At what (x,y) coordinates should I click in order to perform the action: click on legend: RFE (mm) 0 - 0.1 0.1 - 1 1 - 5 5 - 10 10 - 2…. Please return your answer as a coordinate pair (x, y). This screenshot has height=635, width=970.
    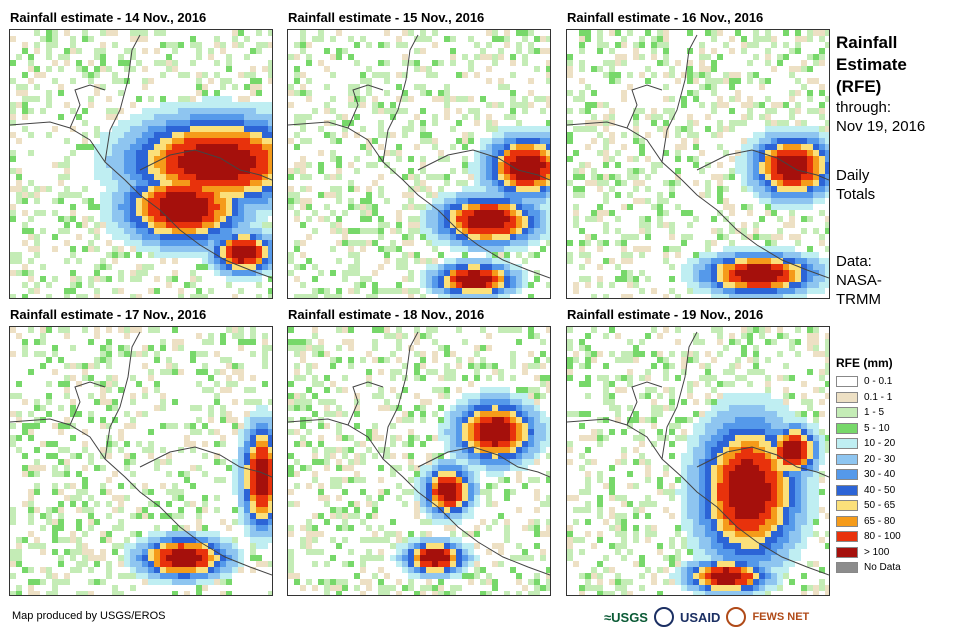
    Looking at the image, I should click on (898, 466).